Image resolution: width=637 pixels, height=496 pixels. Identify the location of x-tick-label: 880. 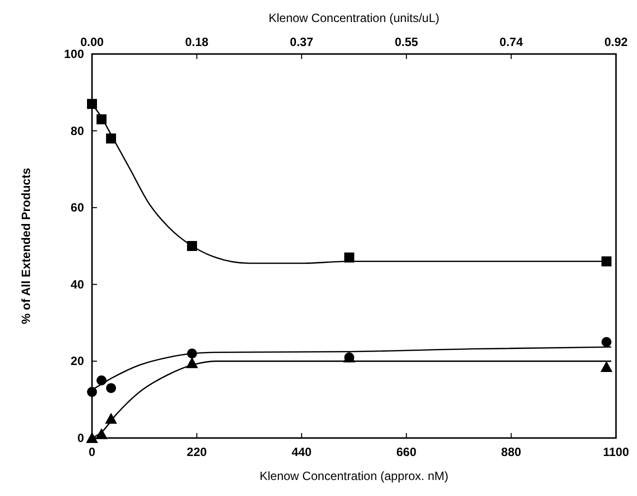
(511, 452).